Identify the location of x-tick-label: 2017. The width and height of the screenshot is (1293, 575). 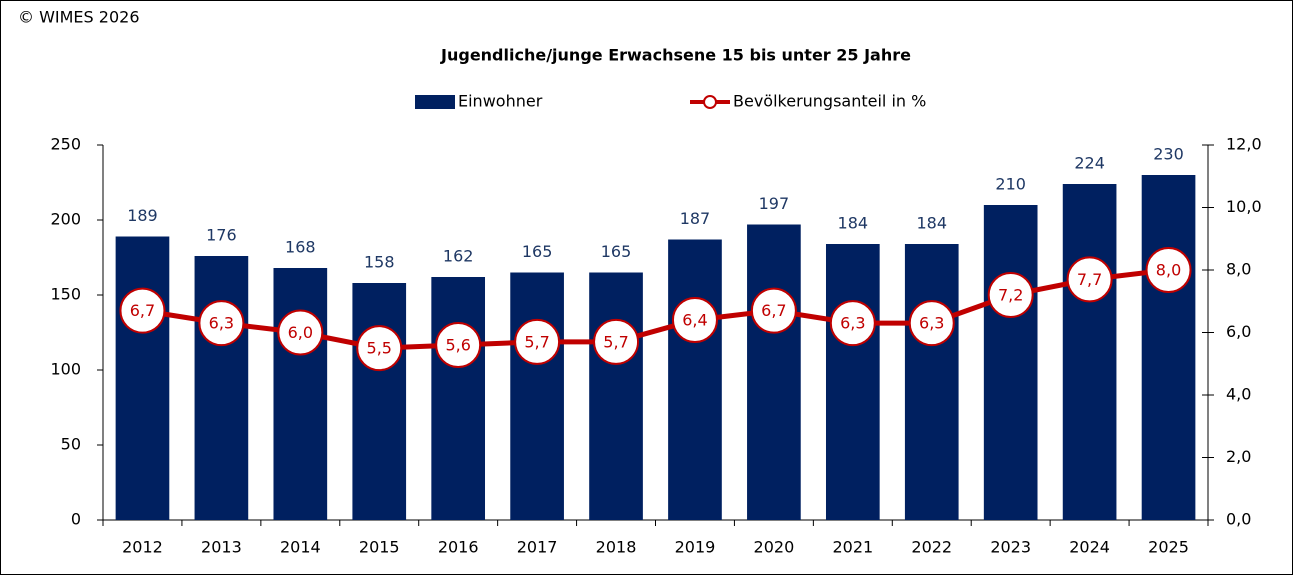
(537, 547).